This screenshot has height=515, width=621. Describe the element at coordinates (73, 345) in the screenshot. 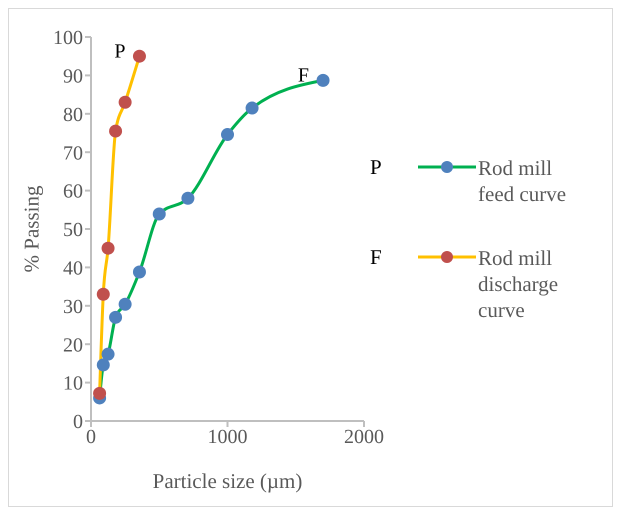

I see `y-tick-label: 20` at that location.